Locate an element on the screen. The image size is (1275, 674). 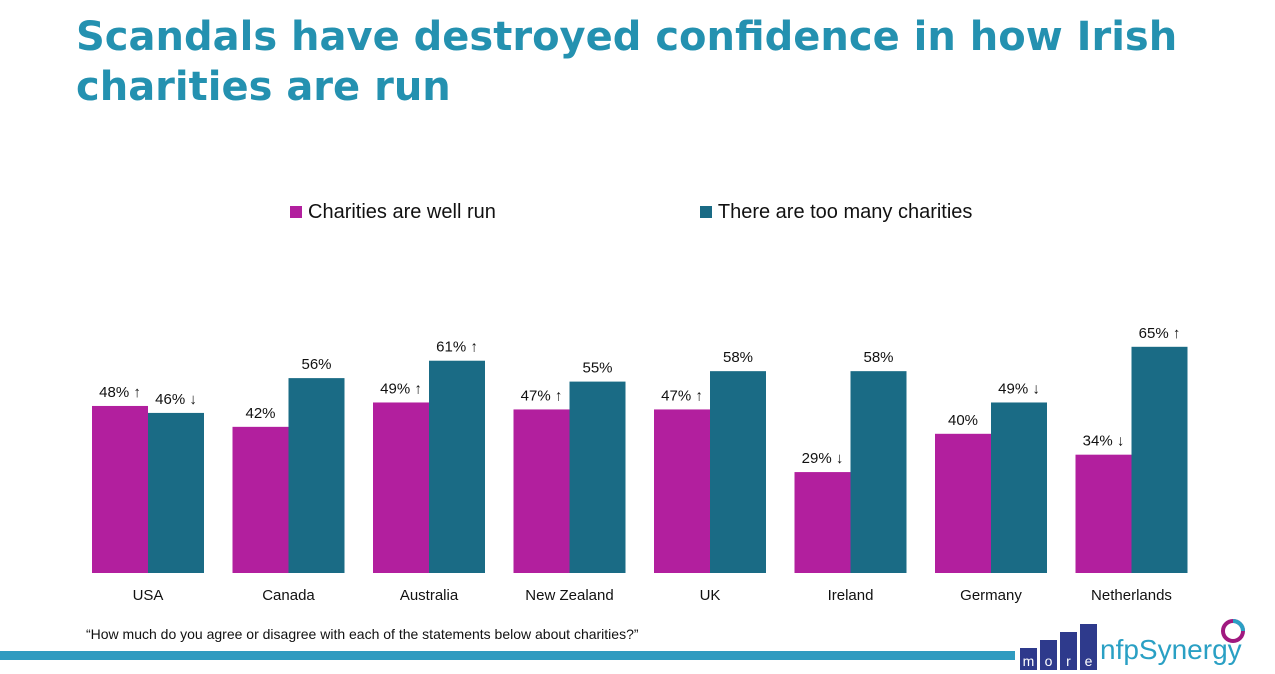
data-label: 40% is located at coordinates (963, 420).